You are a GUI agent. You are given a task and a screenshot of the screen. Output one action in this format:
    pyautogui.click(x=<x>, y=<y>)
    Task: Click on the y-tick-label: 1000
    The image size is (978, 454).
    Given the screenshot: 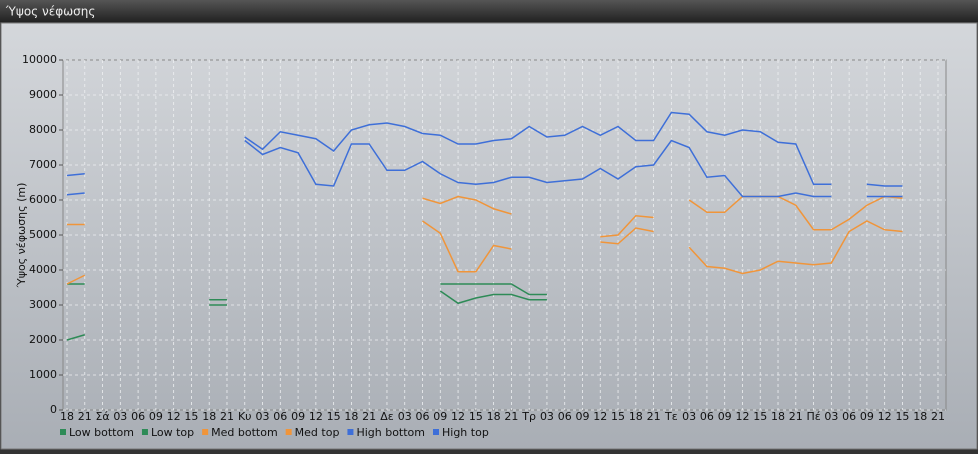 What is the action you would take?
    pyautogui.click(x=43, y=374)
    